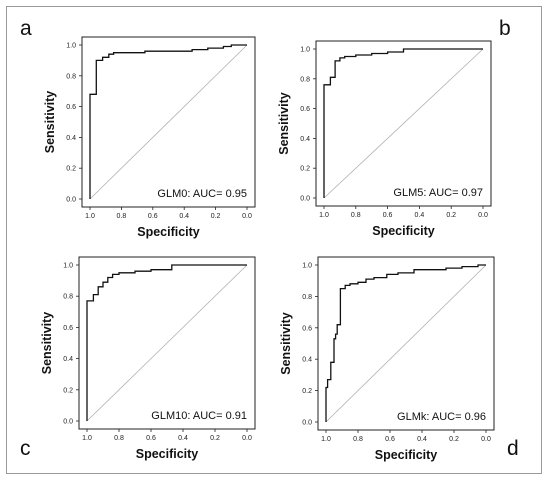  I want to click on auc-annotation: GLMk: AUC= 0.96, so click(441, 417).